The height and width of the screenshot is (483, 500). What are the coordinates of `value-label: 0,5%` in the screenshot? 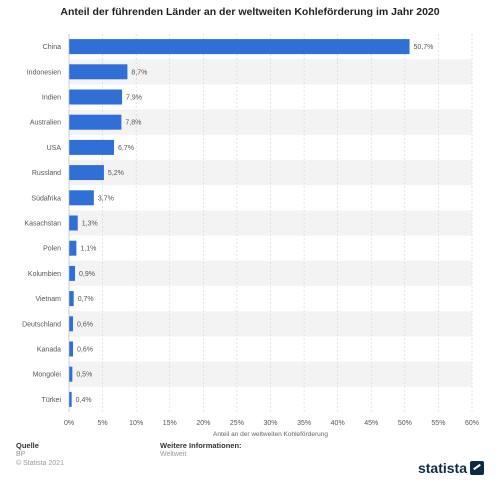 It's located at (84, 375).